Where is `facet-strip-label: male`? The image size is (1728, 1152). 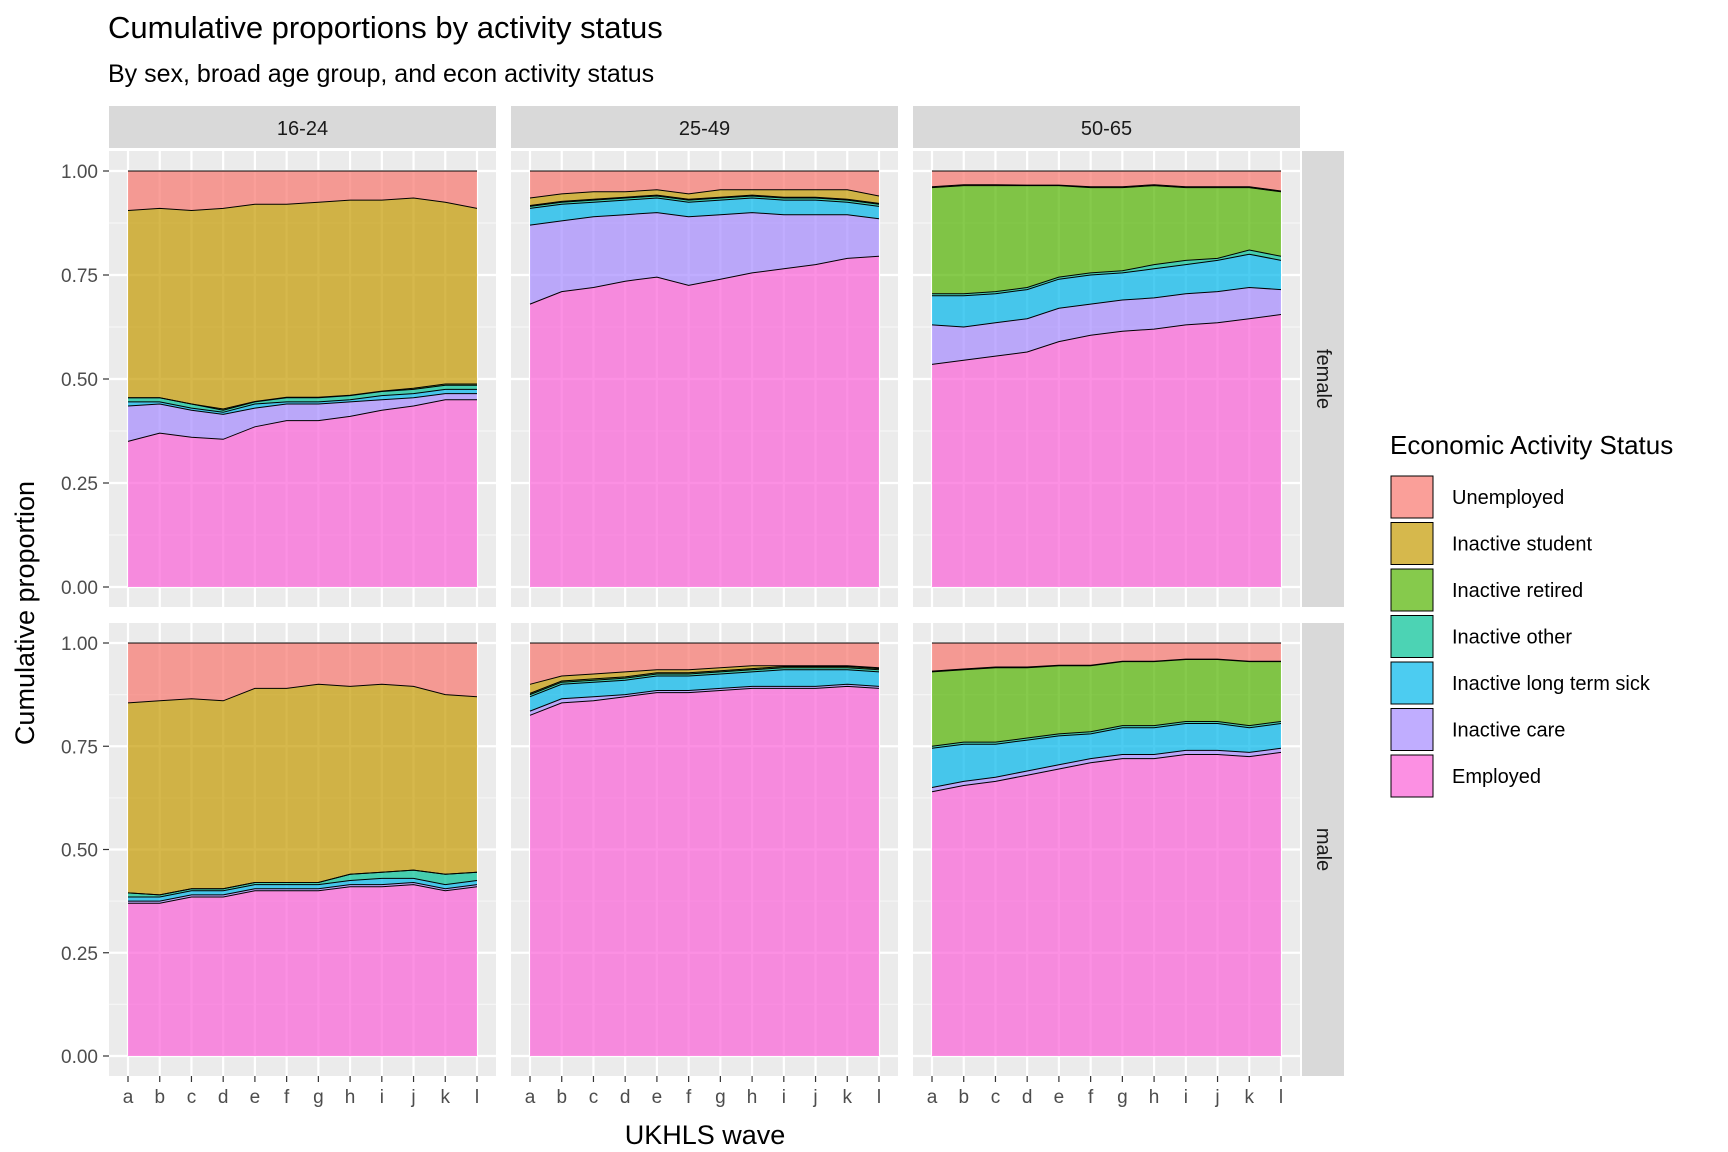
facet-strip-label: male is located at coordinates (1323, 849).